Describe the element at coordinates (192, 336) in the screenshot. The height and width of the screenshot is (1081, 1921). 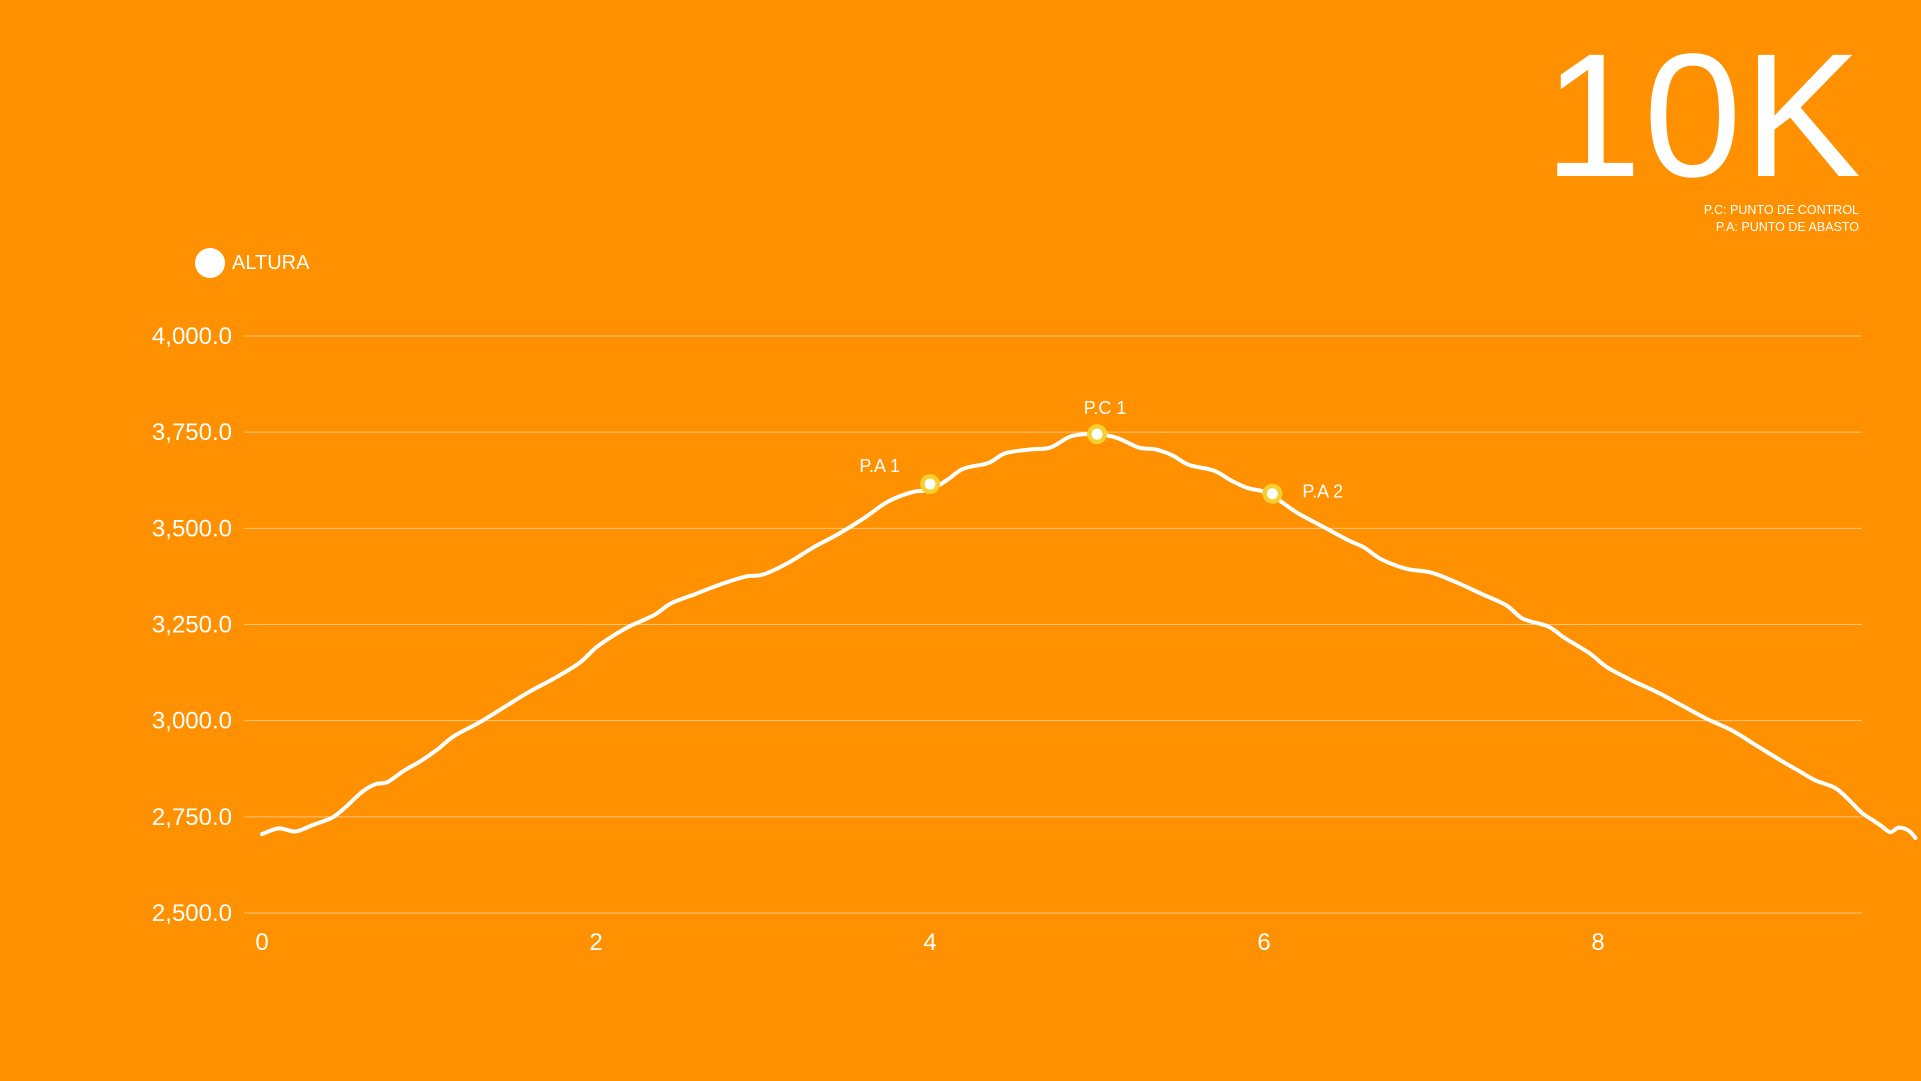
I see `y-tick-label: 4,000.0` at that location.